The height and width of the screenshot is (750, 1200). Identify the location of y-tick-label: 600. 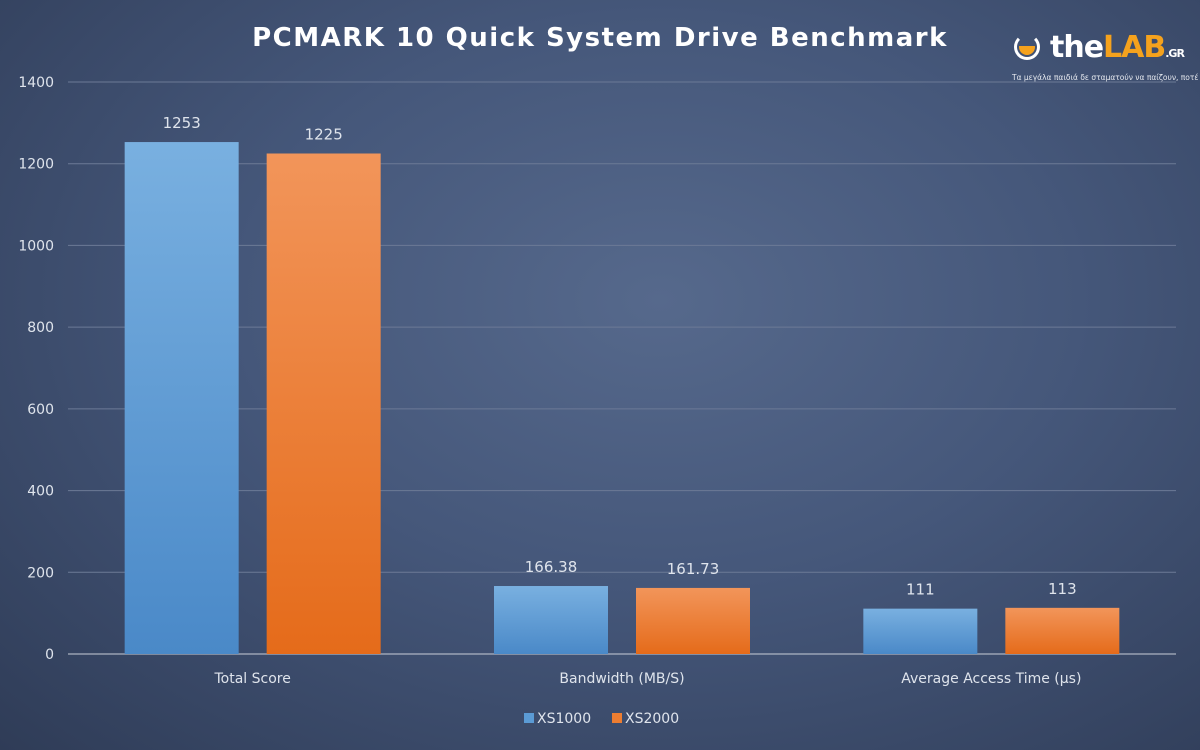
(40, 410).